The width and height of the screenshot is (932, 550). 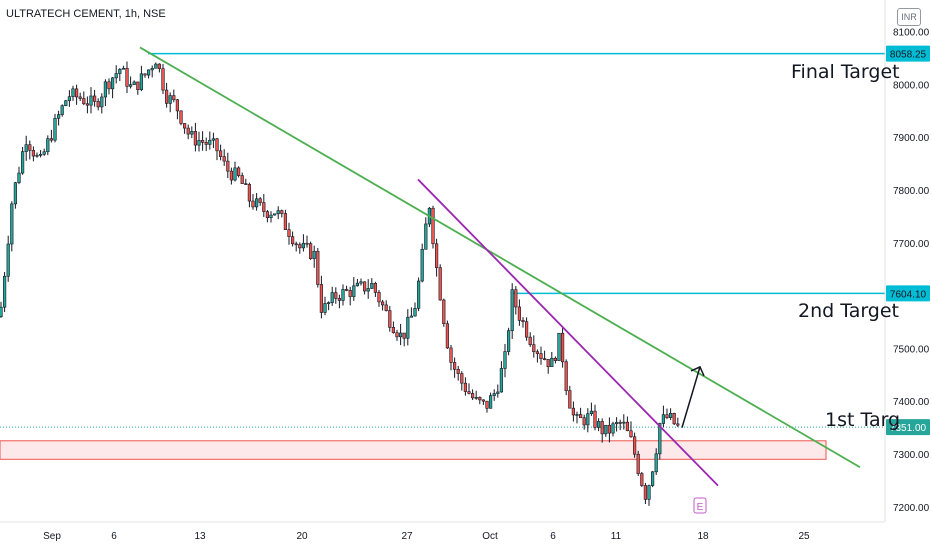 What do you see at coordinates (413, 450) in the screenshot?
I see `support-zone` at bounding box center [413, 450].